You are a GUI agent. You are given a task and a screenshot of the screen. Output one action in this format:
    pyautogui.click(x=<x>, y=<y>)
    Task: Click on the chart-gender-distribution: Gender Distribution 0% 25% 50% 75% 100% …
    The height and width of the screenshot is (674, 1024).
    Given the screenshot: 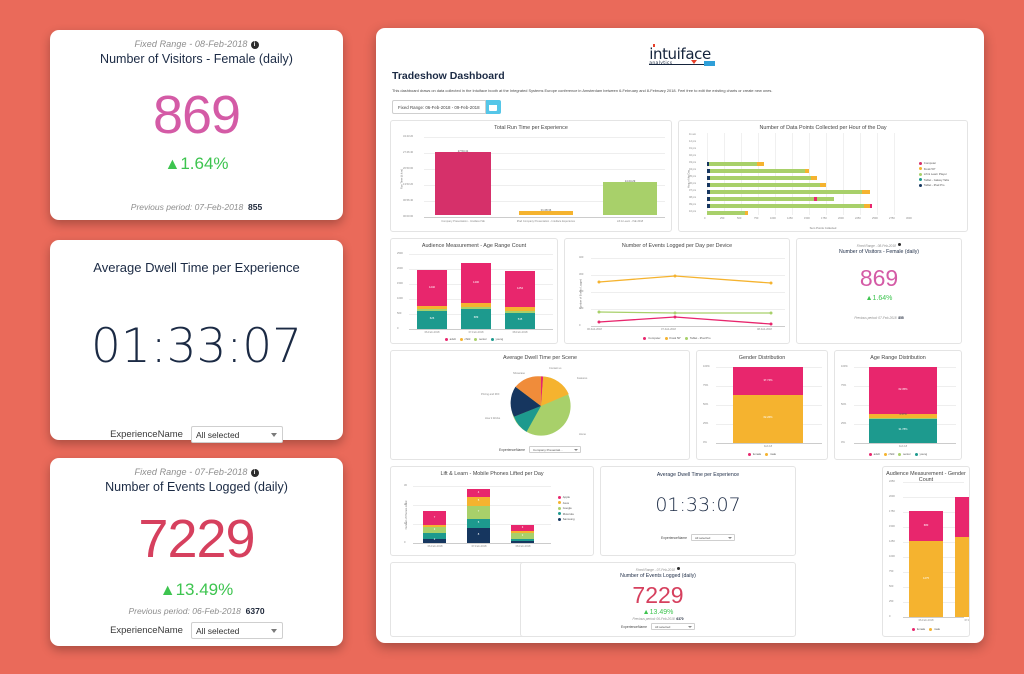 What is the action you would take?
    pyautogui.click(x=762, y=405)
    